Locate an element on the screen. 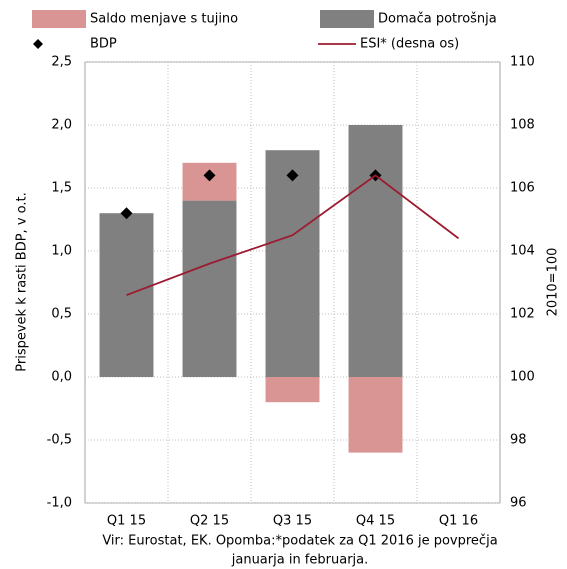  legend-label: BDP is located at coordinates (103, 44).